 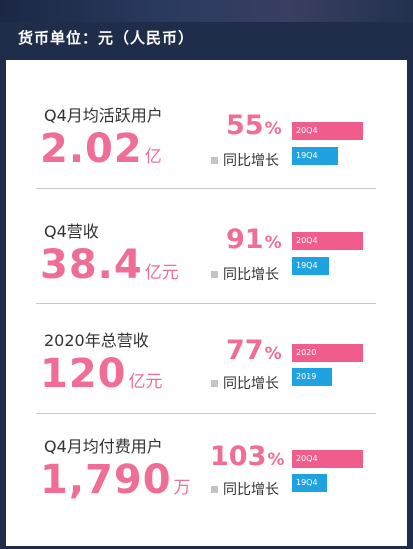 I want to click on metric-unit: 亿, so click(x=153, y=157).